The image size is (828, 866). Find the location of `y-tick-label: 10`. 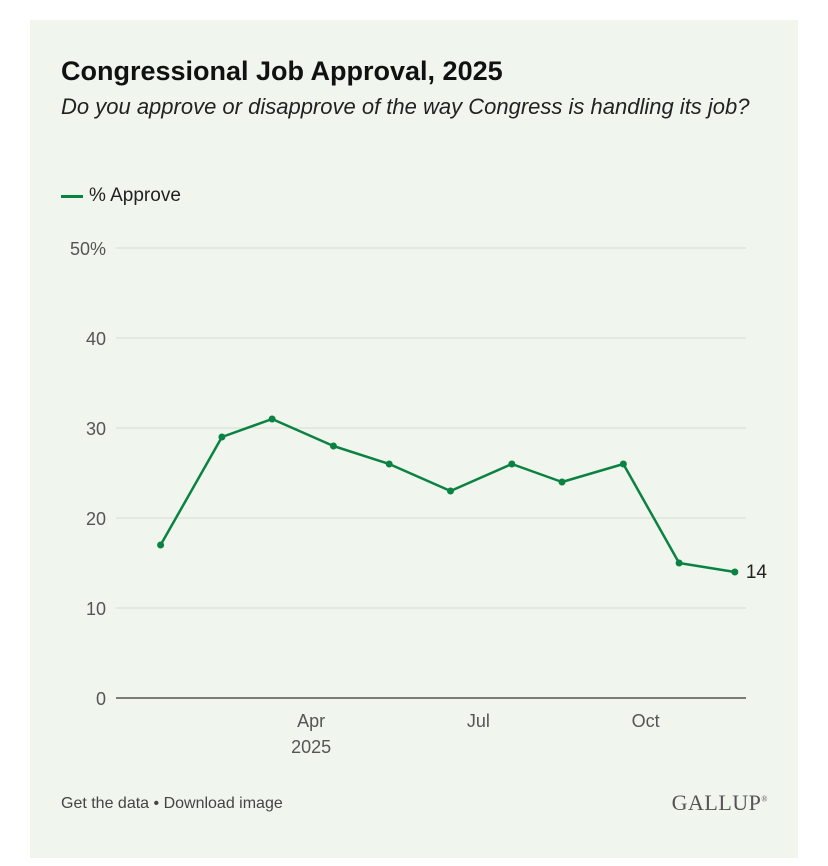

y-tick-label: 10 is located at coordinates (96, 609).